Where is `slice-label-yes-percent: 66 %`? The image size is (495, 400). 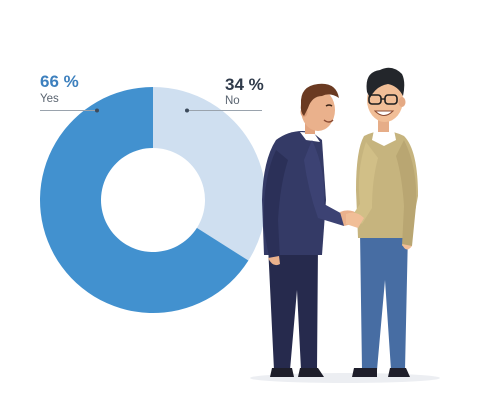 slice-label-yes-percent: 66 % is located at coordinates (59, 81).